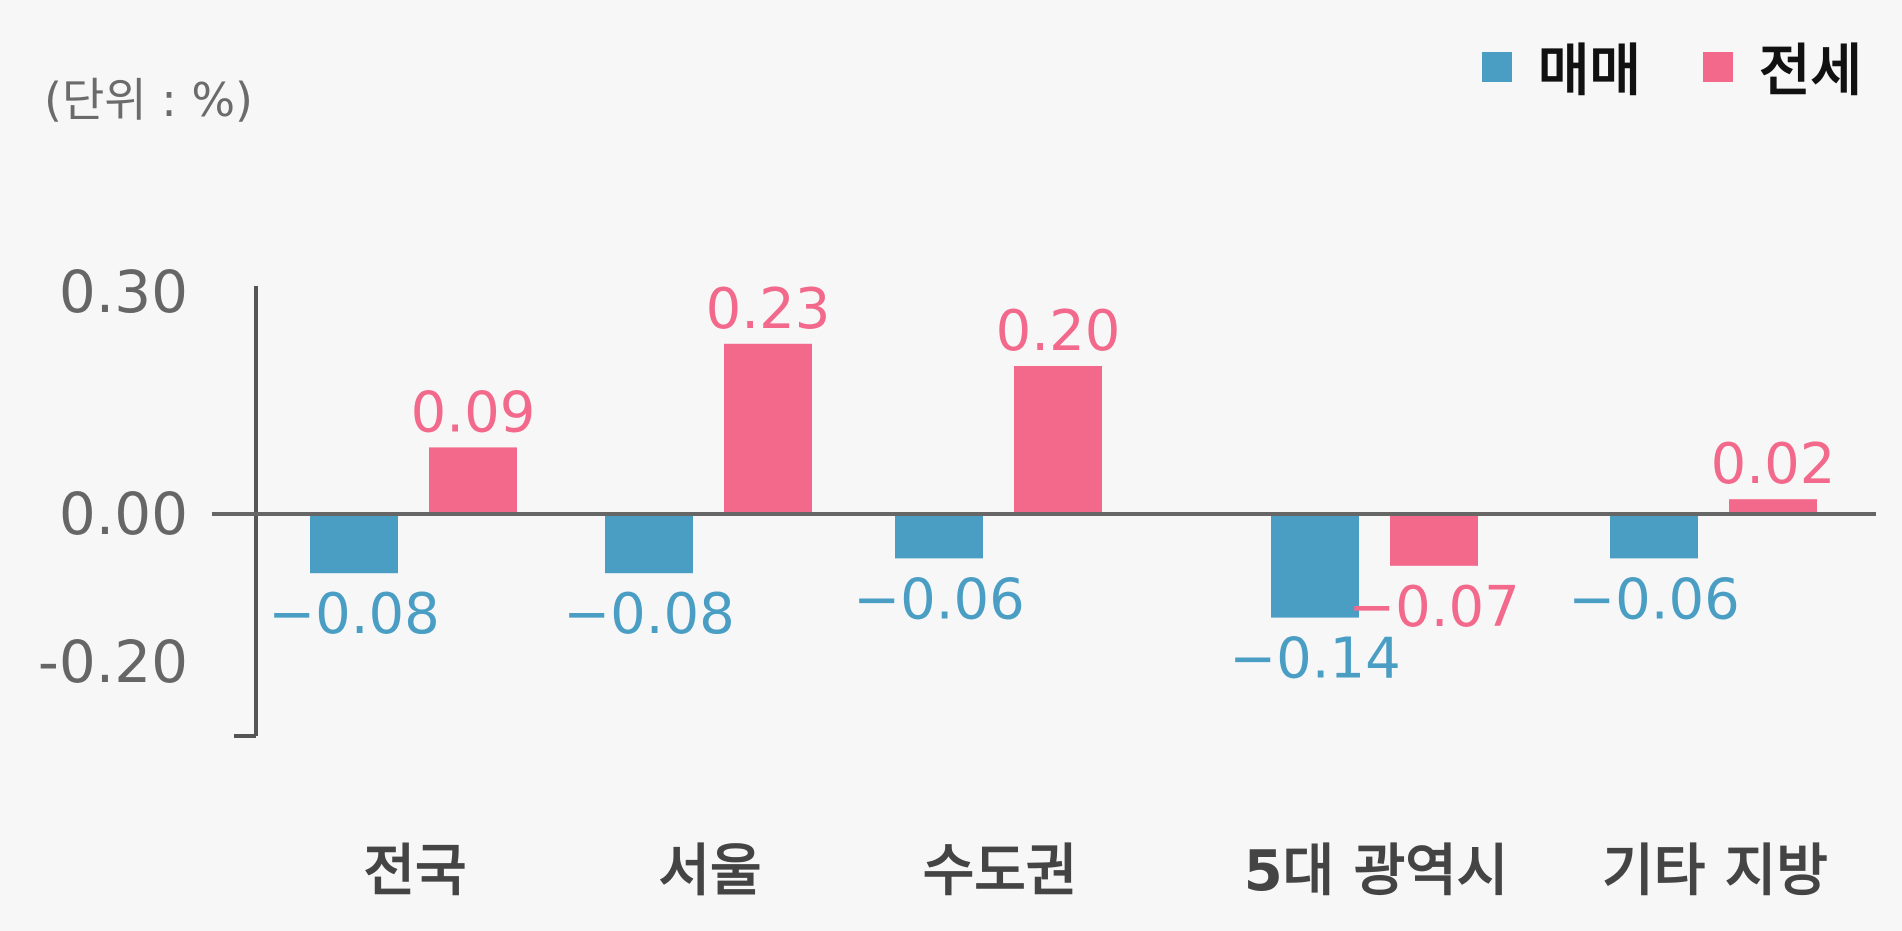  Describe the element at coordinates (148, 100) in the screenshot. I see `unit-label: (단위 : %)` at that location.